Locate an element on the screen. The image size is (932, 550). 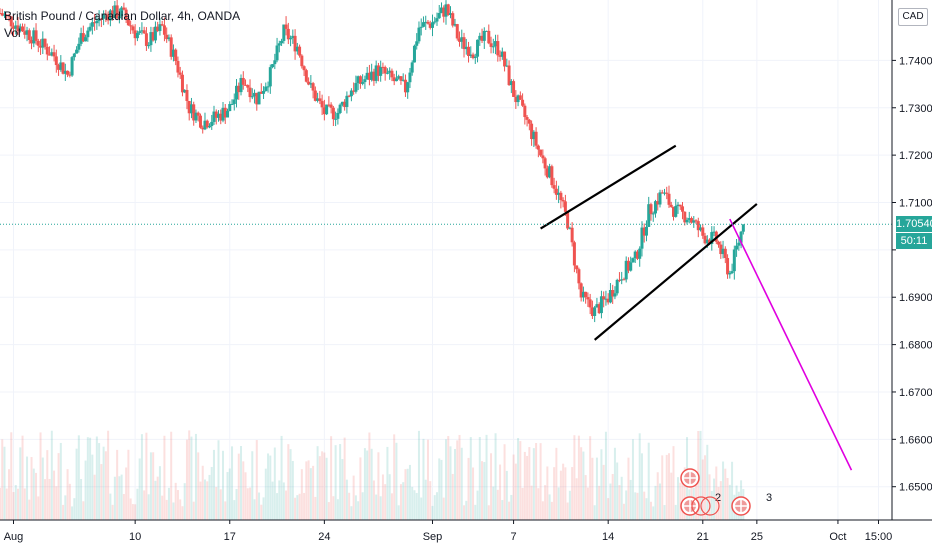
time-tick-label: 7 is located at coordinates (514, 537).